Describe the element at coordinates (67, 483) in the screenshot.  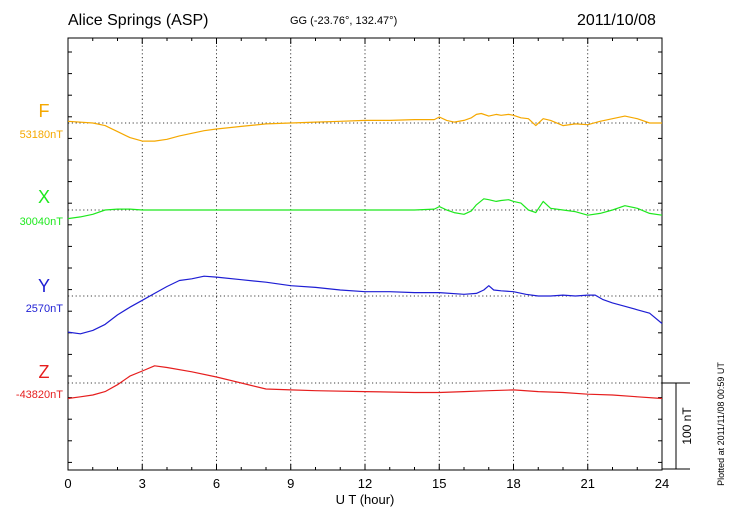
I see `x-tick-label: 0` at that location.